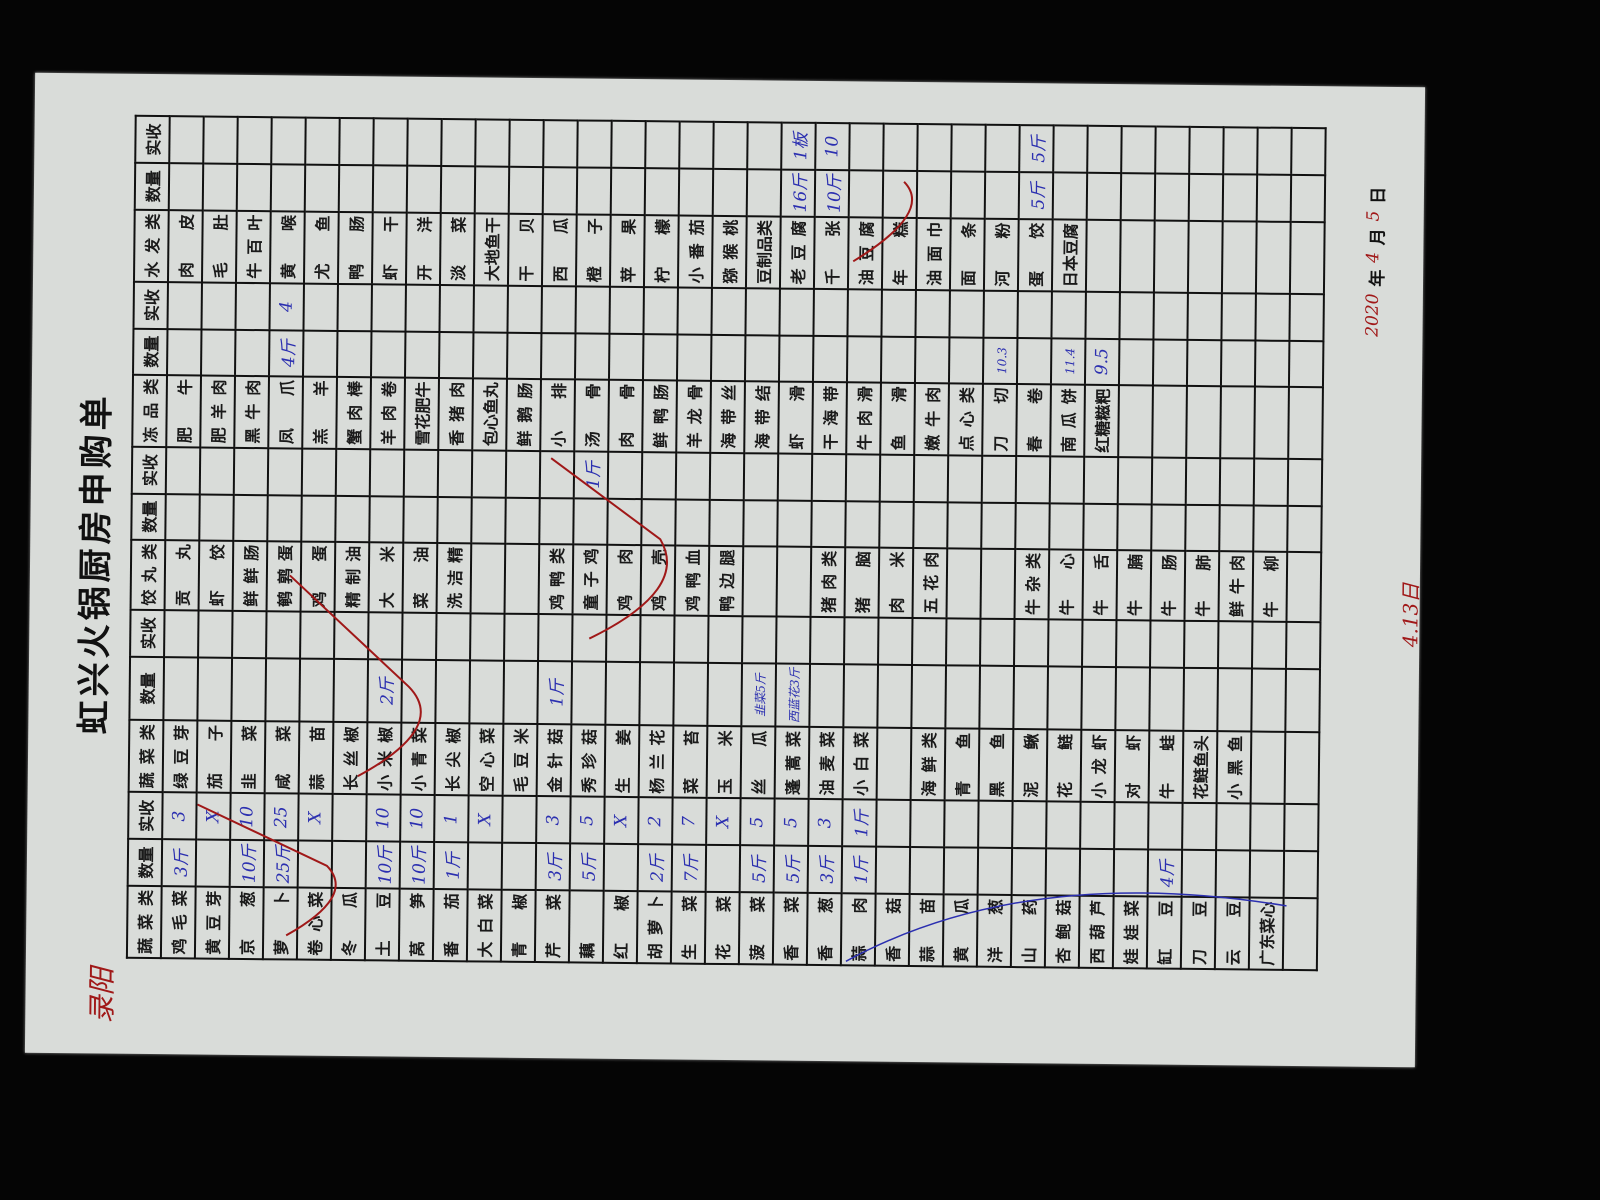  I want to click on quantity-cell: 10斤, so click(247, 864).